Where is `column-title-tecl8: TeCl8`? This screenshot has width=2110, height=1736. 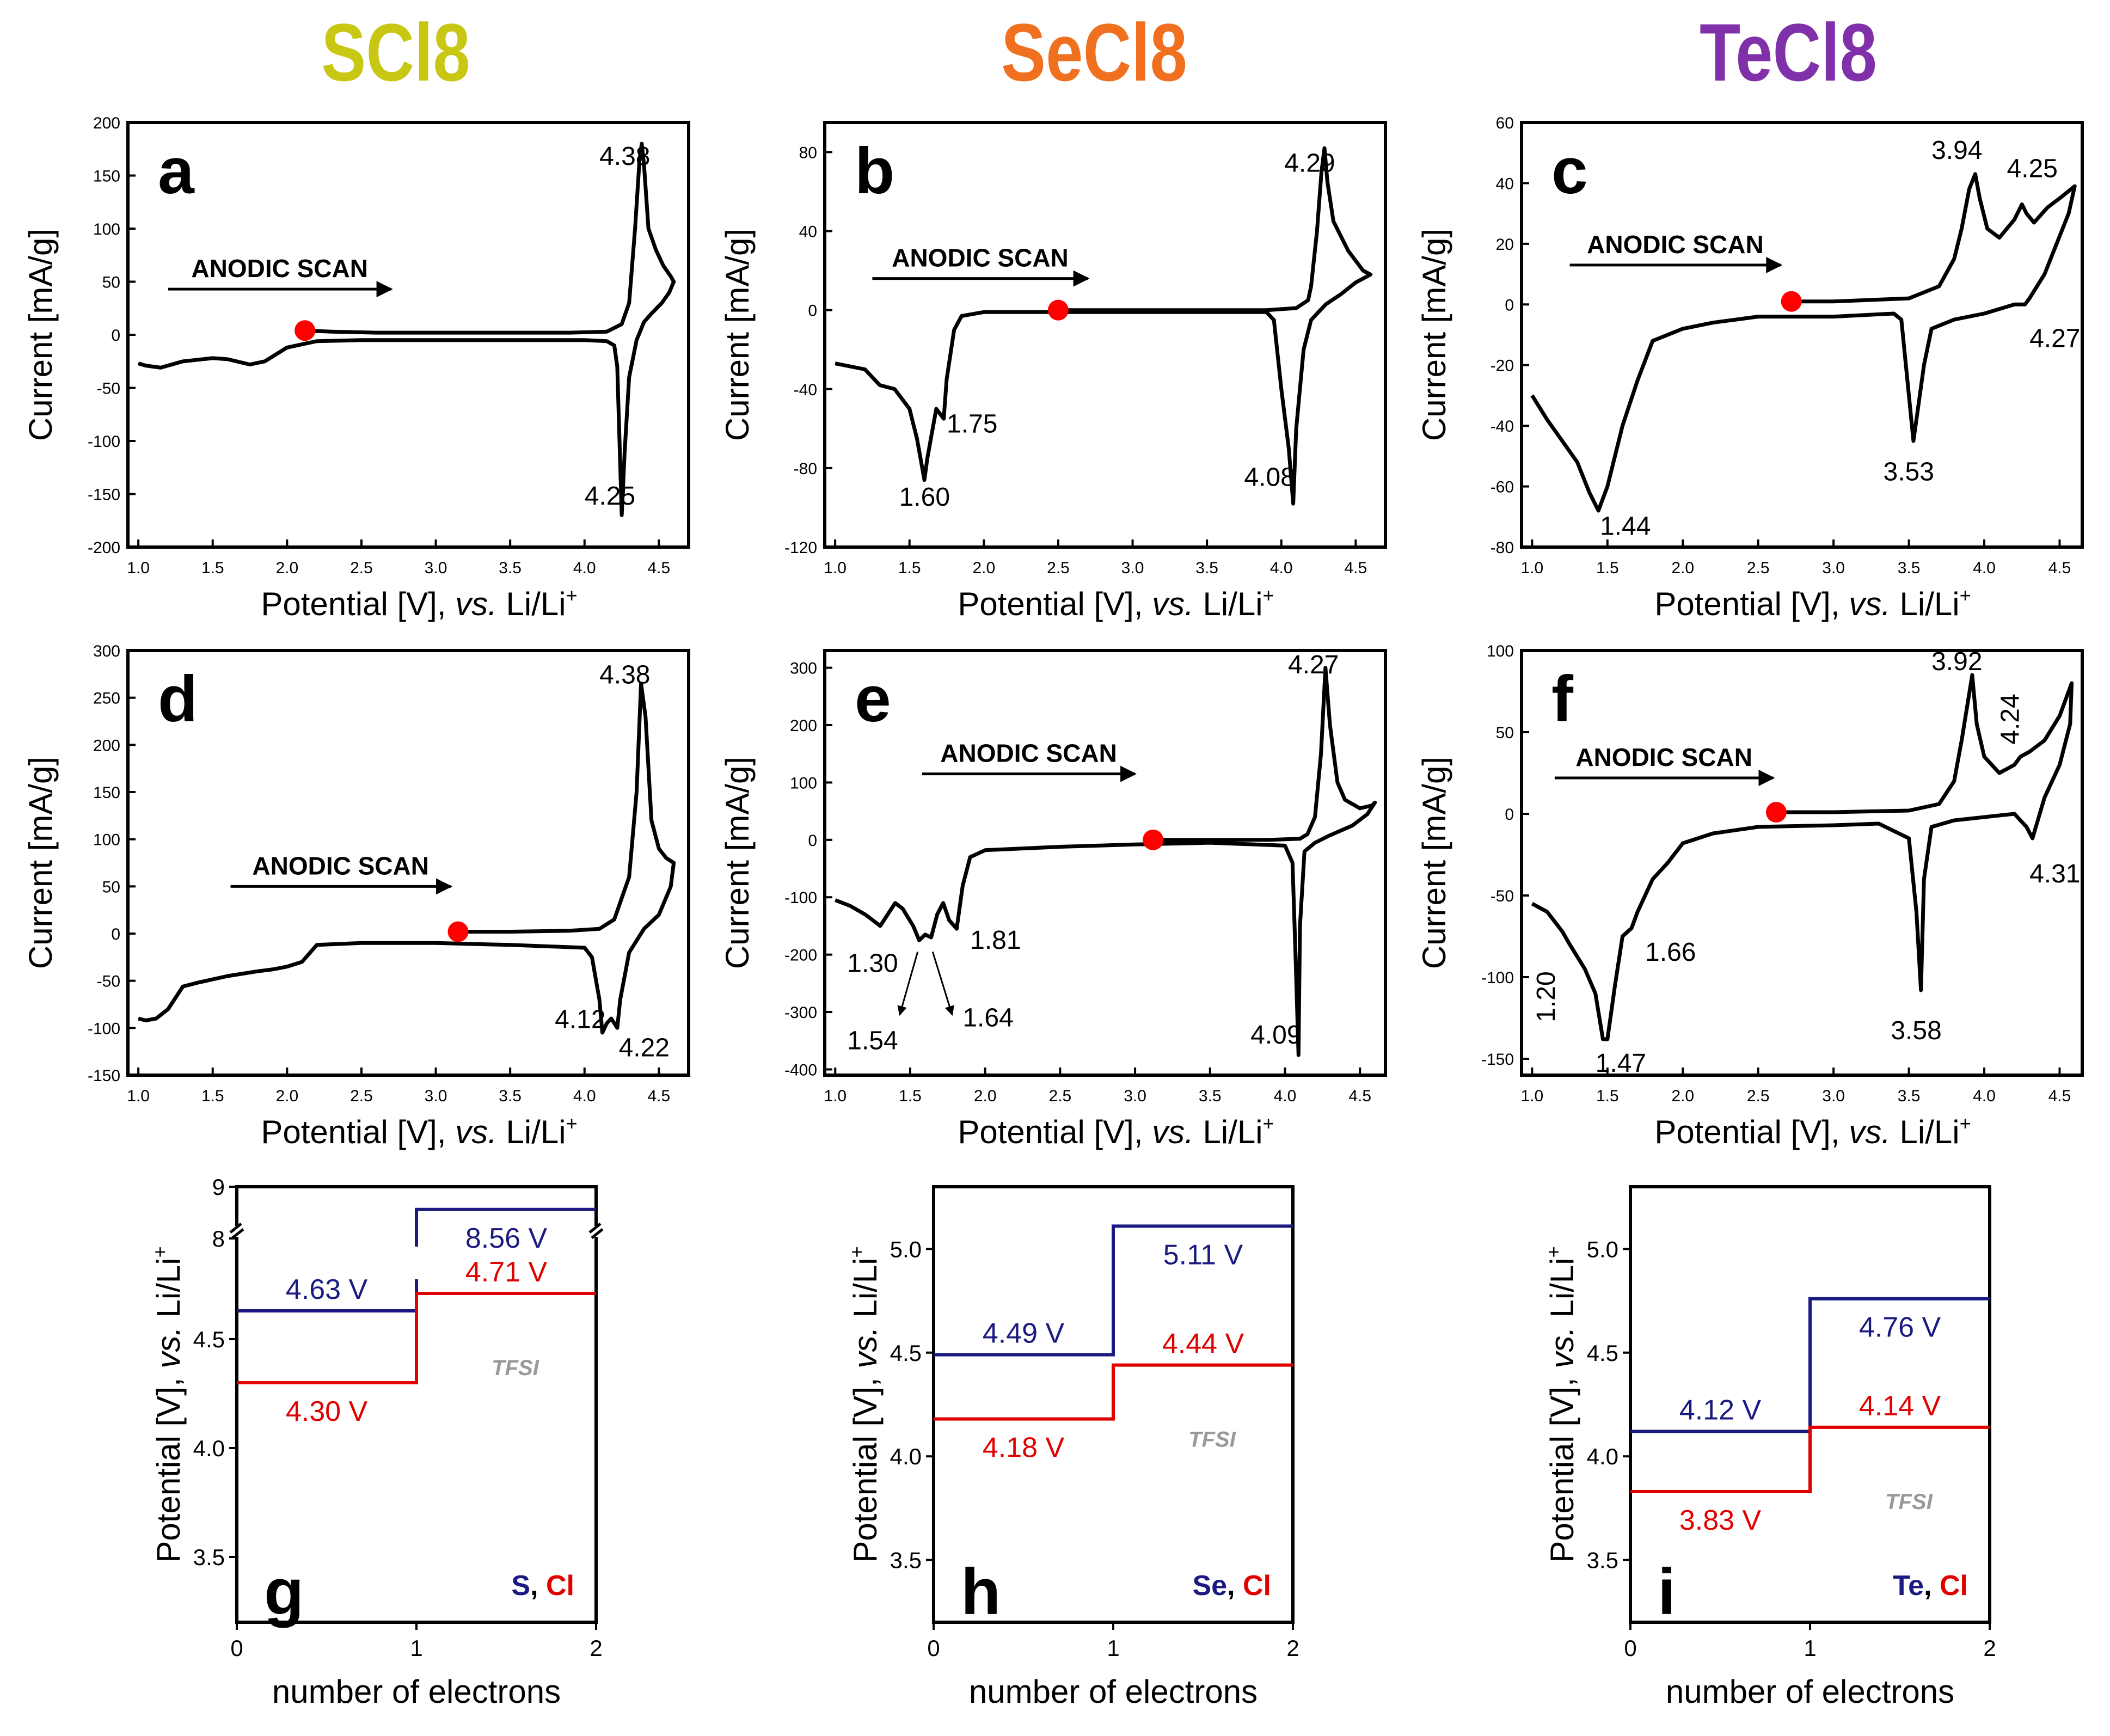 column-title-tecl8: TeCl8 is located at coordinates (1788, 52).